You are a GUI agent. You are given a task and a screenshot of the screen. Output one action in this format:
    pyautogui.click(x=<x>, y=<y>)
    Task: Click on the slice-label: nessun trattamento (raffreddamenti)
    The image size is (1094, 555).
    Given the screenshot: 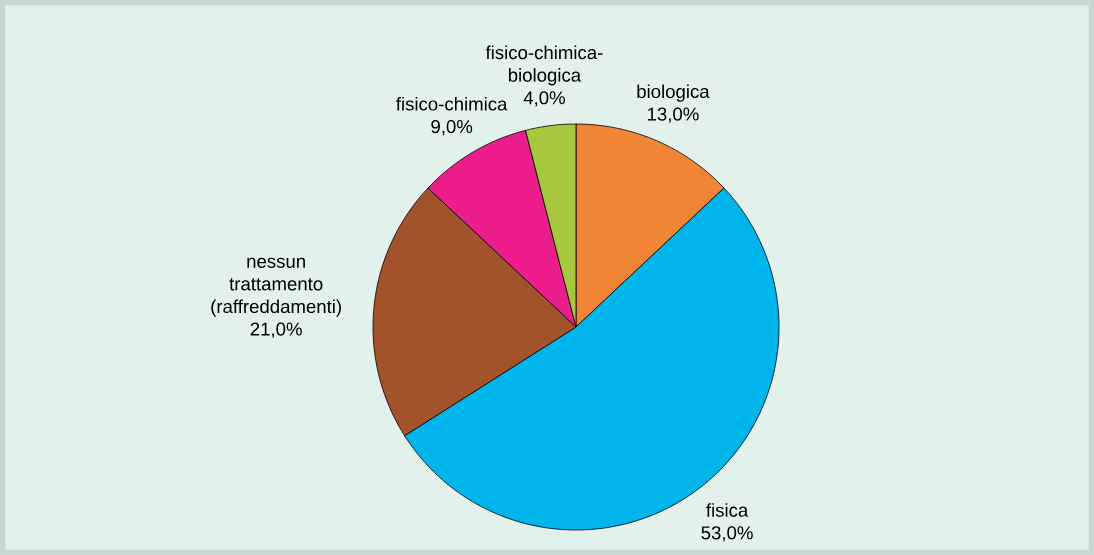 What is the action you would take?
    pyautogui.click(x=276, y=287)
    